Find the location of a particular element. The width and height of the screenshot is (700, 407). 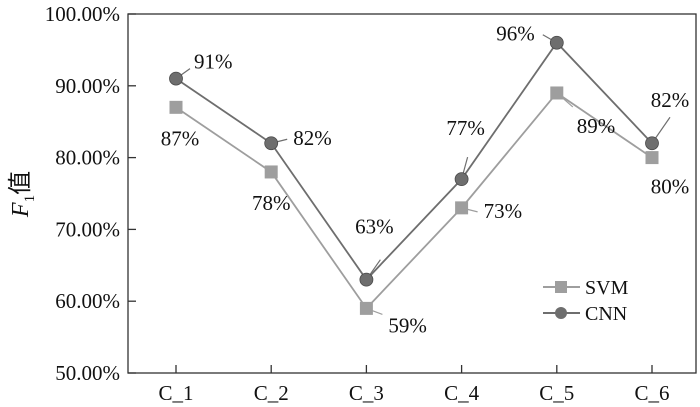

y-tick-label: 90.00% is located at coordinates (87, 86).